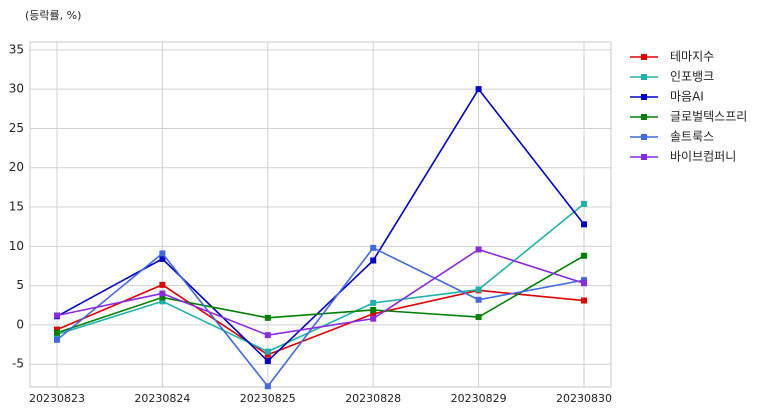 Image resolution: width=782 pixels, height=416 pixels. I want to click on x-tick-label: 20230830, so click(584, 398).